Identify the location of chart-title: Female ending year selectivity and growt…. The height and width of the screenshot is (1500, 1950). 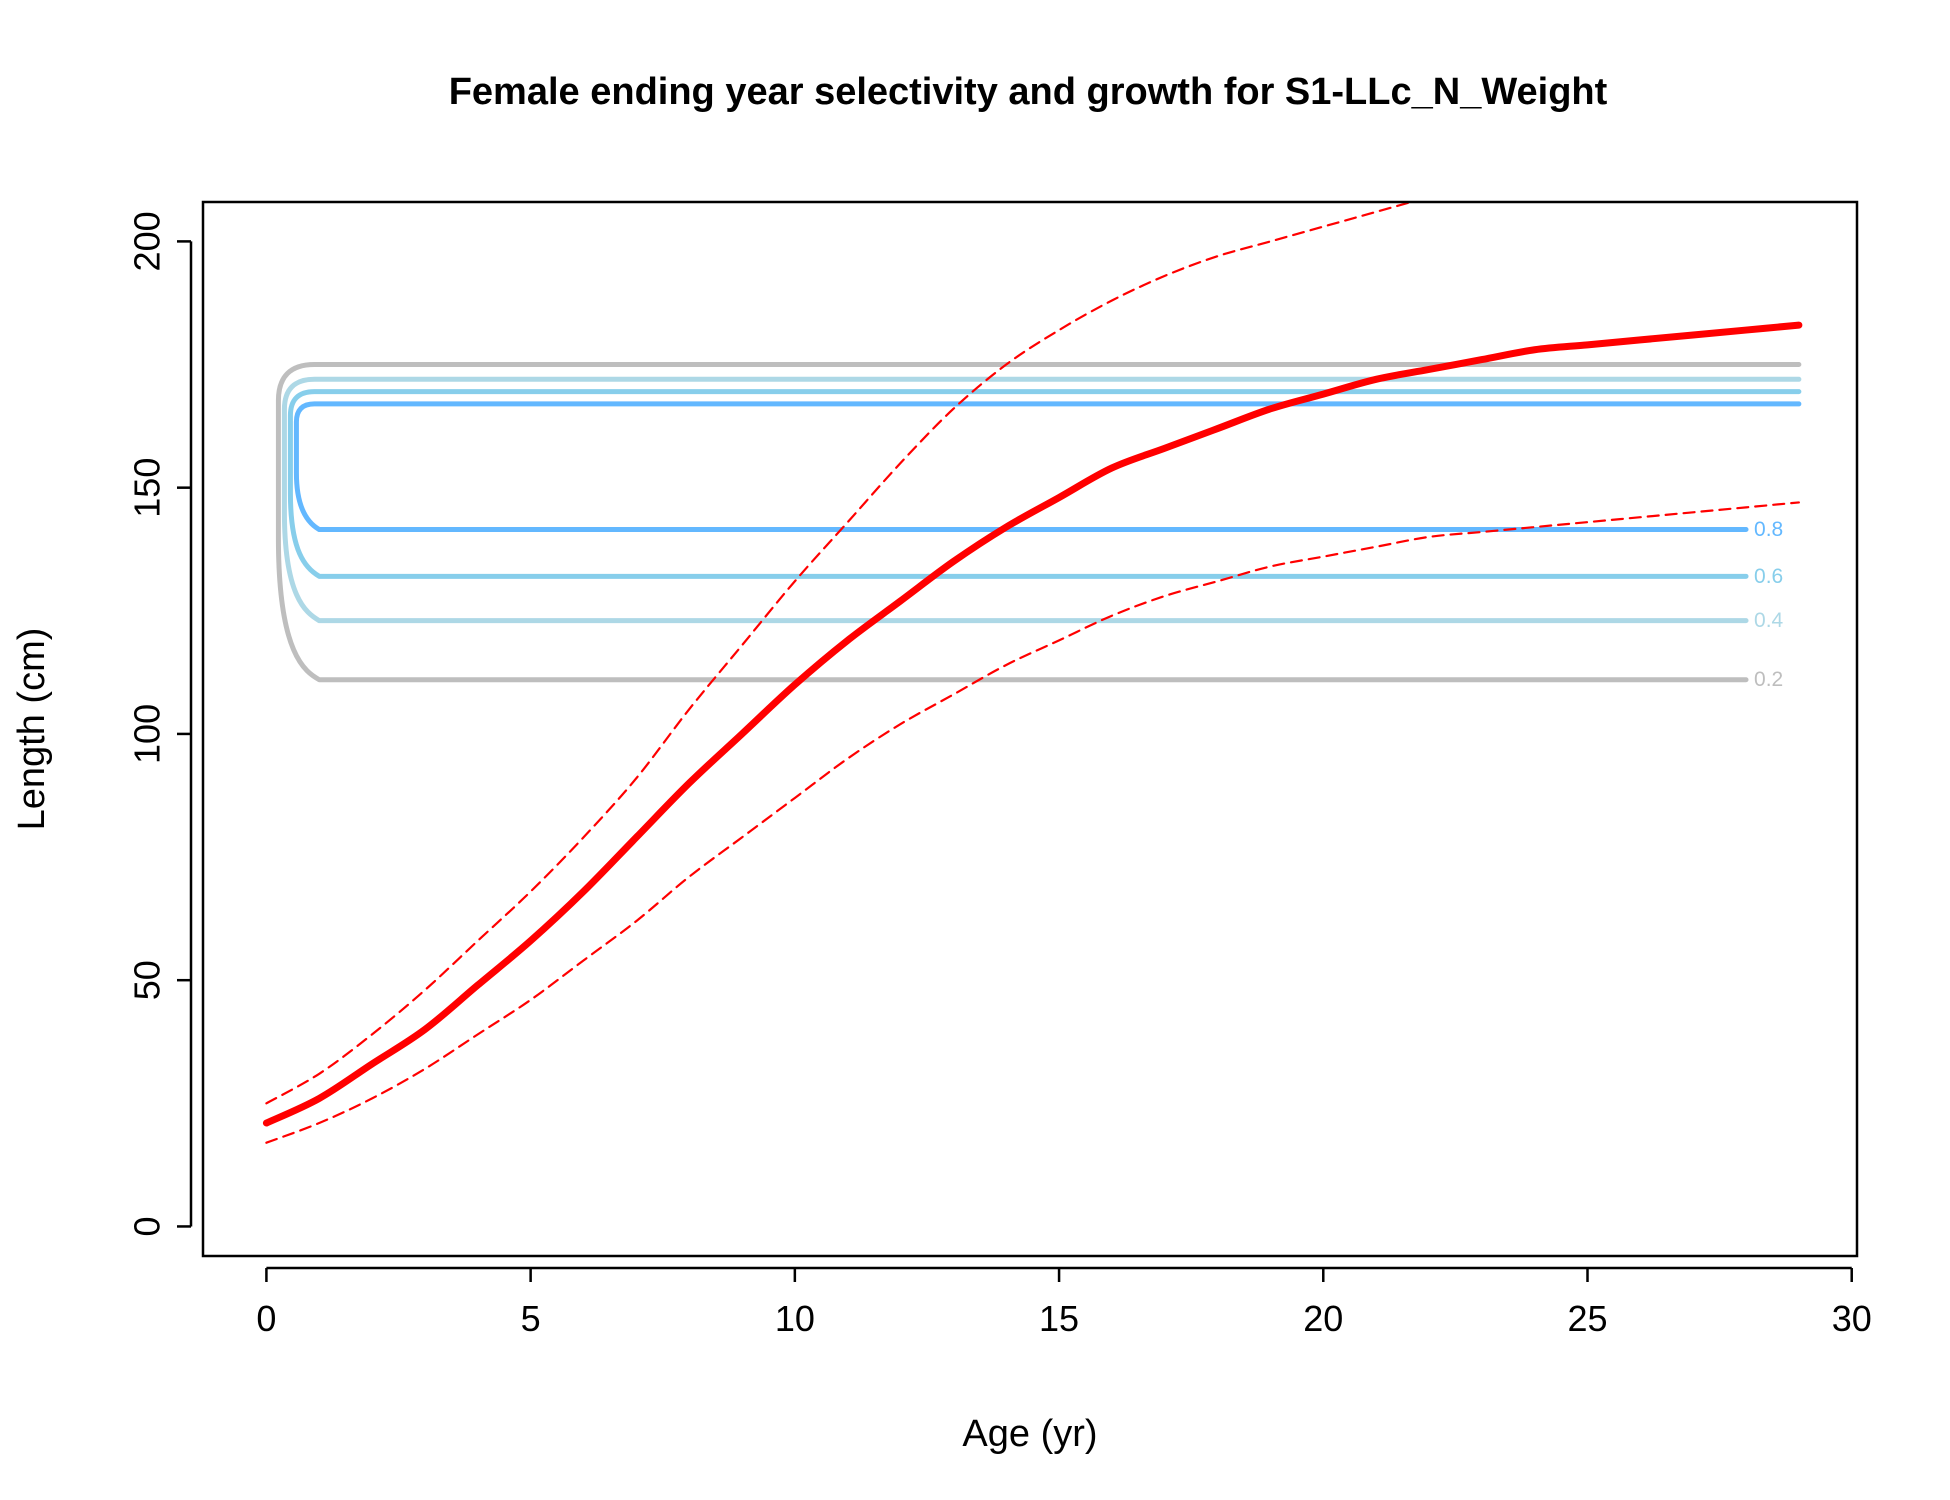
(1028, 92).